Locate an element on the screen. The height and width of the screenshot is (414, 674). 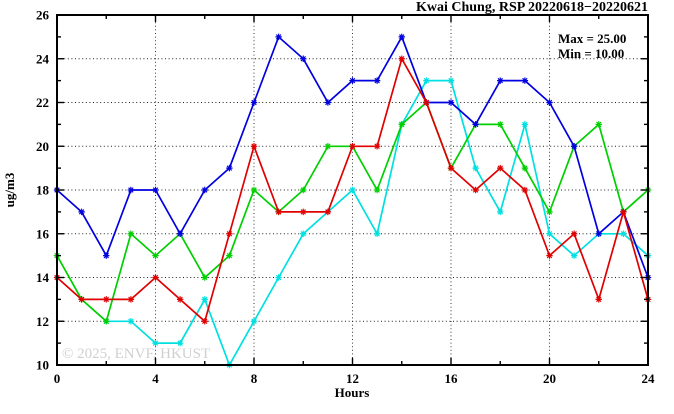
y-tick-label: 16 is located at coordinates (43, 233).